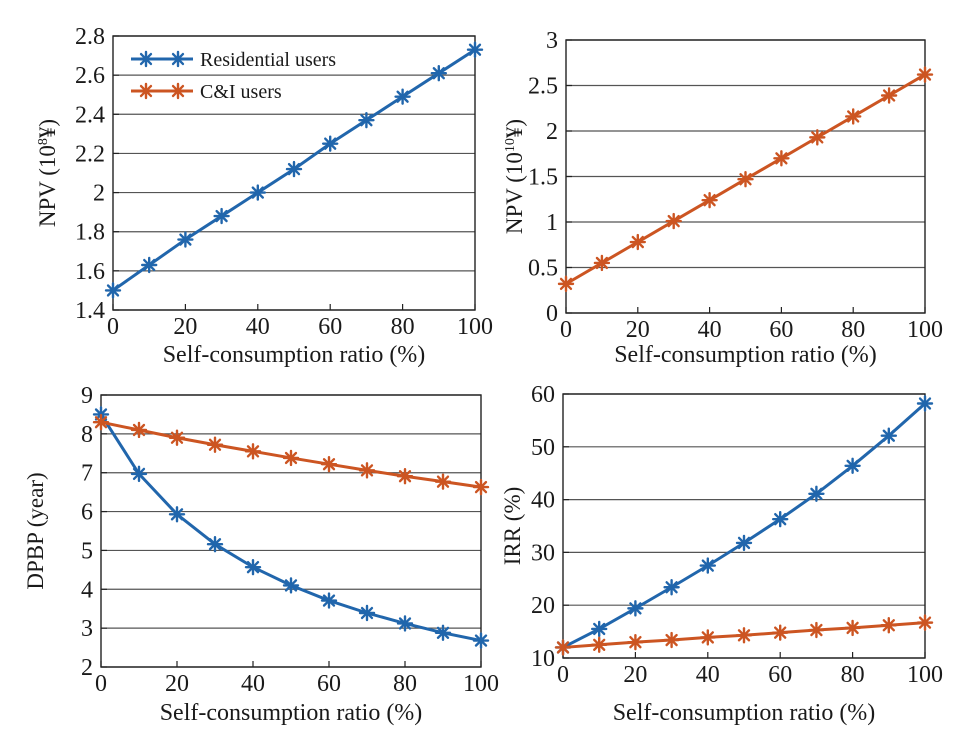  Describe the element at coordinates (178, 91) in the screenshot. I see `legend-star-ci` at that location.